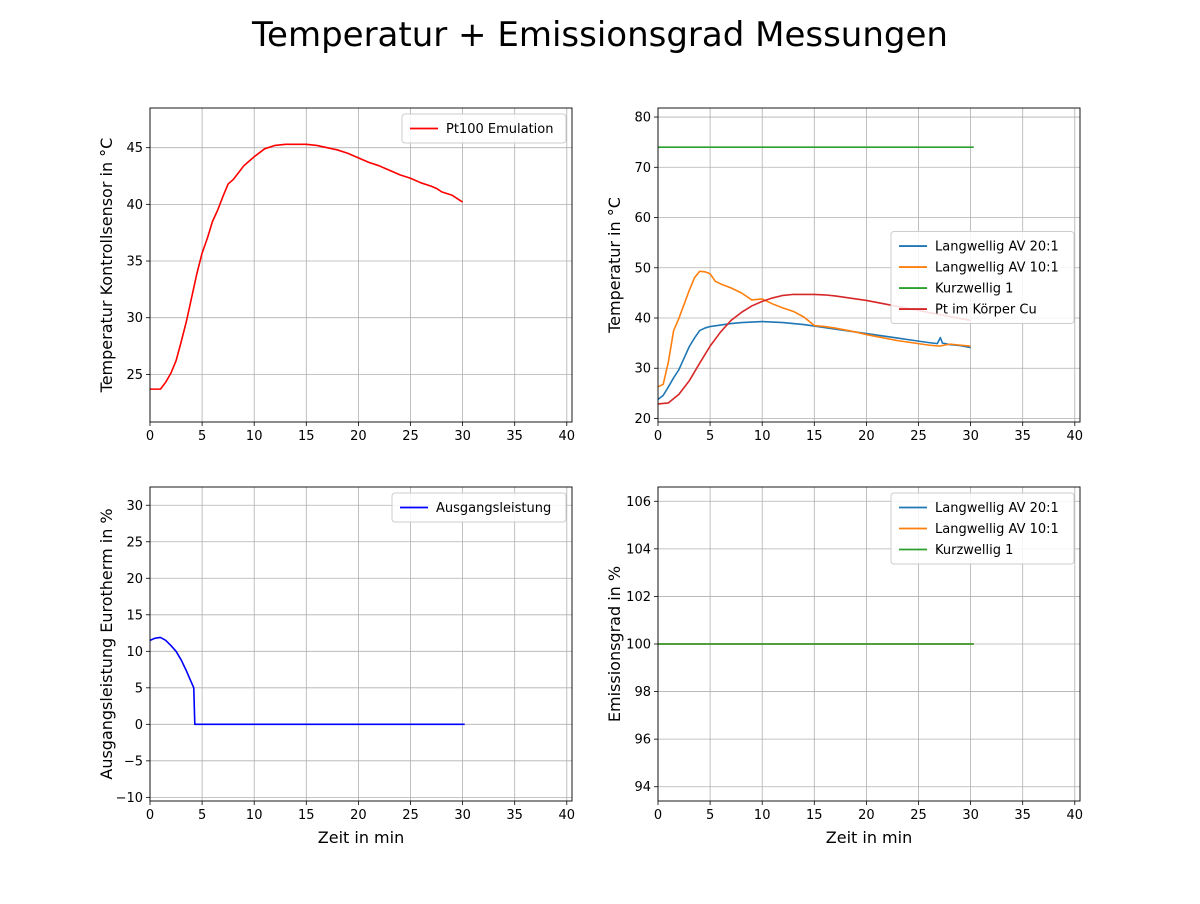 The width and height of the screenshot is (1200, 904). Describe the element at coordinates (642, 168) in the screenshot. I see `y-tick-label: 70` at that location.